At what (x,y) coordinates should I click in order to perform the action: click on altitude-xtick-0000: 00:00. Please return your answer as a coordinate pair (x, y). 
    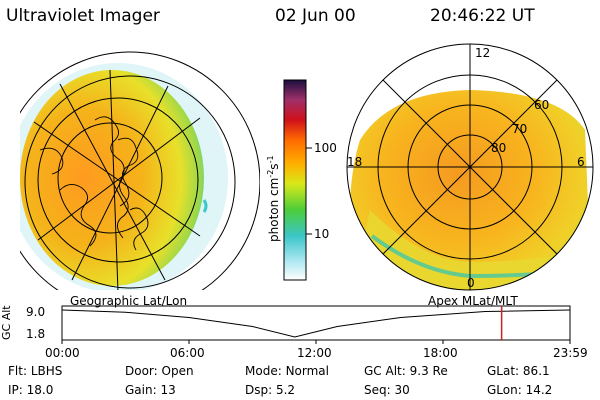
    Looking at the image, I should click on (62, 353).